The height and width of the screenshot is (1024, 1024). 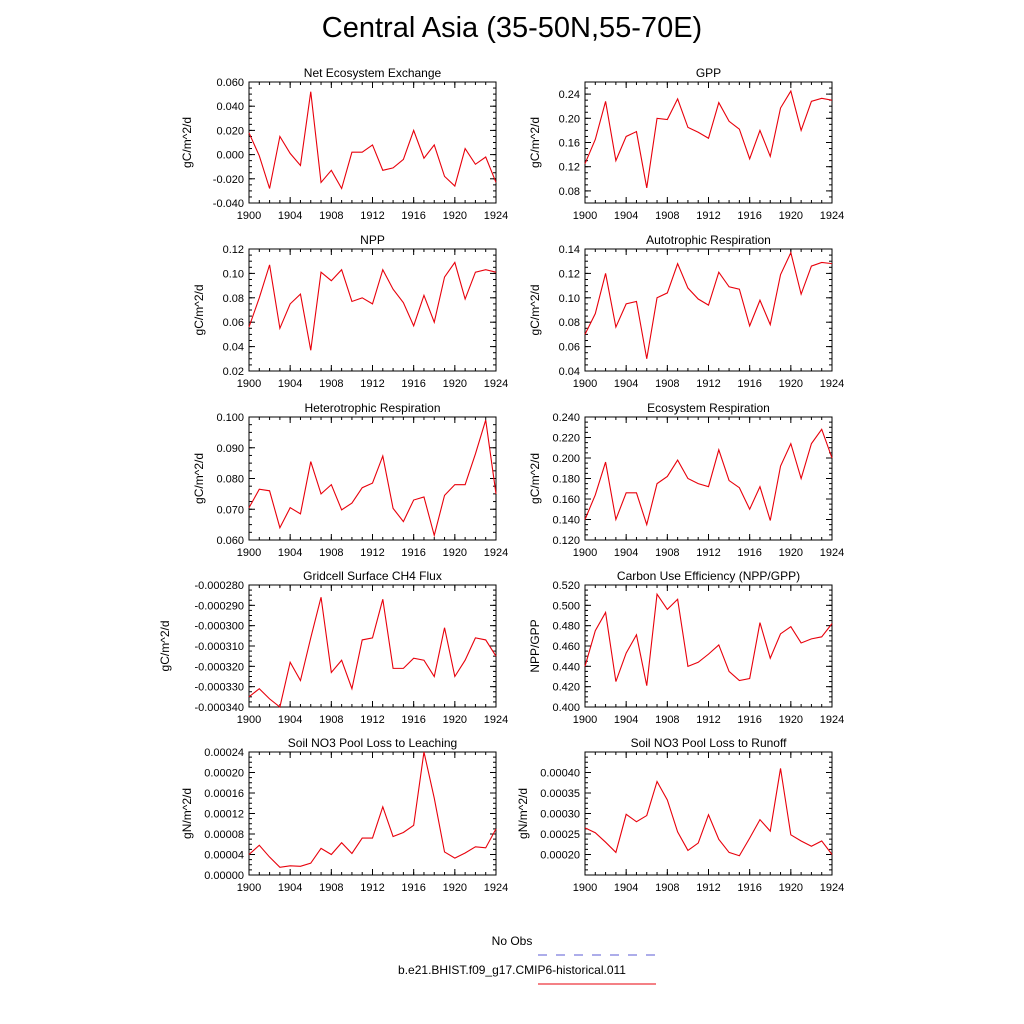 What do you see at coordinates (560, 815) in the screenshot?
I see `y-tick-label: 0.00030` at bounding box center [560, 815].